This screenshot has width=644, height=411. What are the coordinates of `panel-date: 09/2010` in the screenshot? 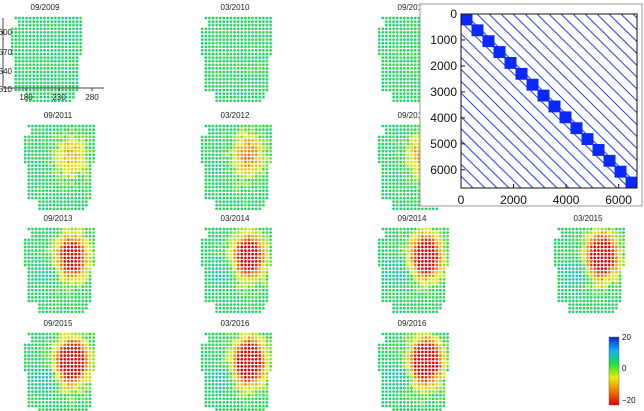 It's located at (412, 7).